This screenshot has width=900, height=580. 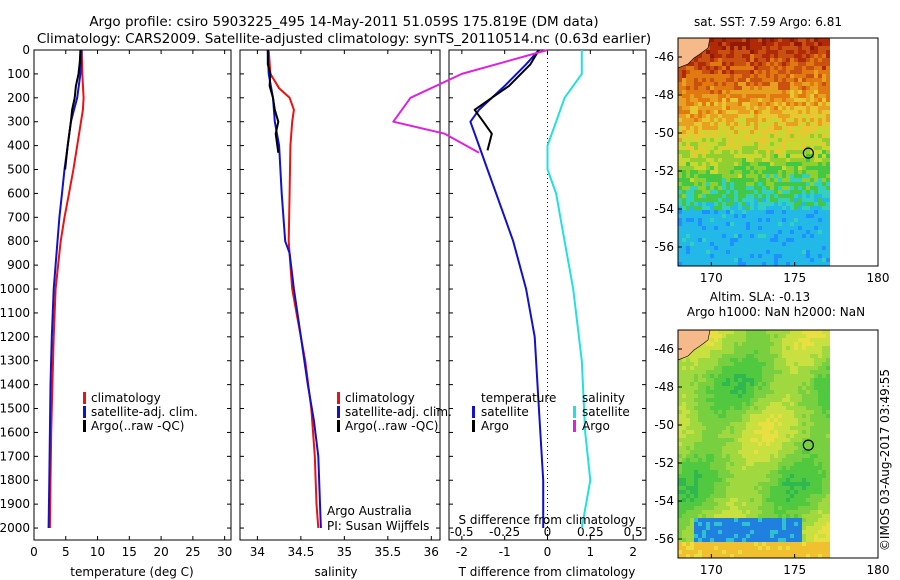 I want to click on x-tick-label: 35, so click(x=344, y=552).